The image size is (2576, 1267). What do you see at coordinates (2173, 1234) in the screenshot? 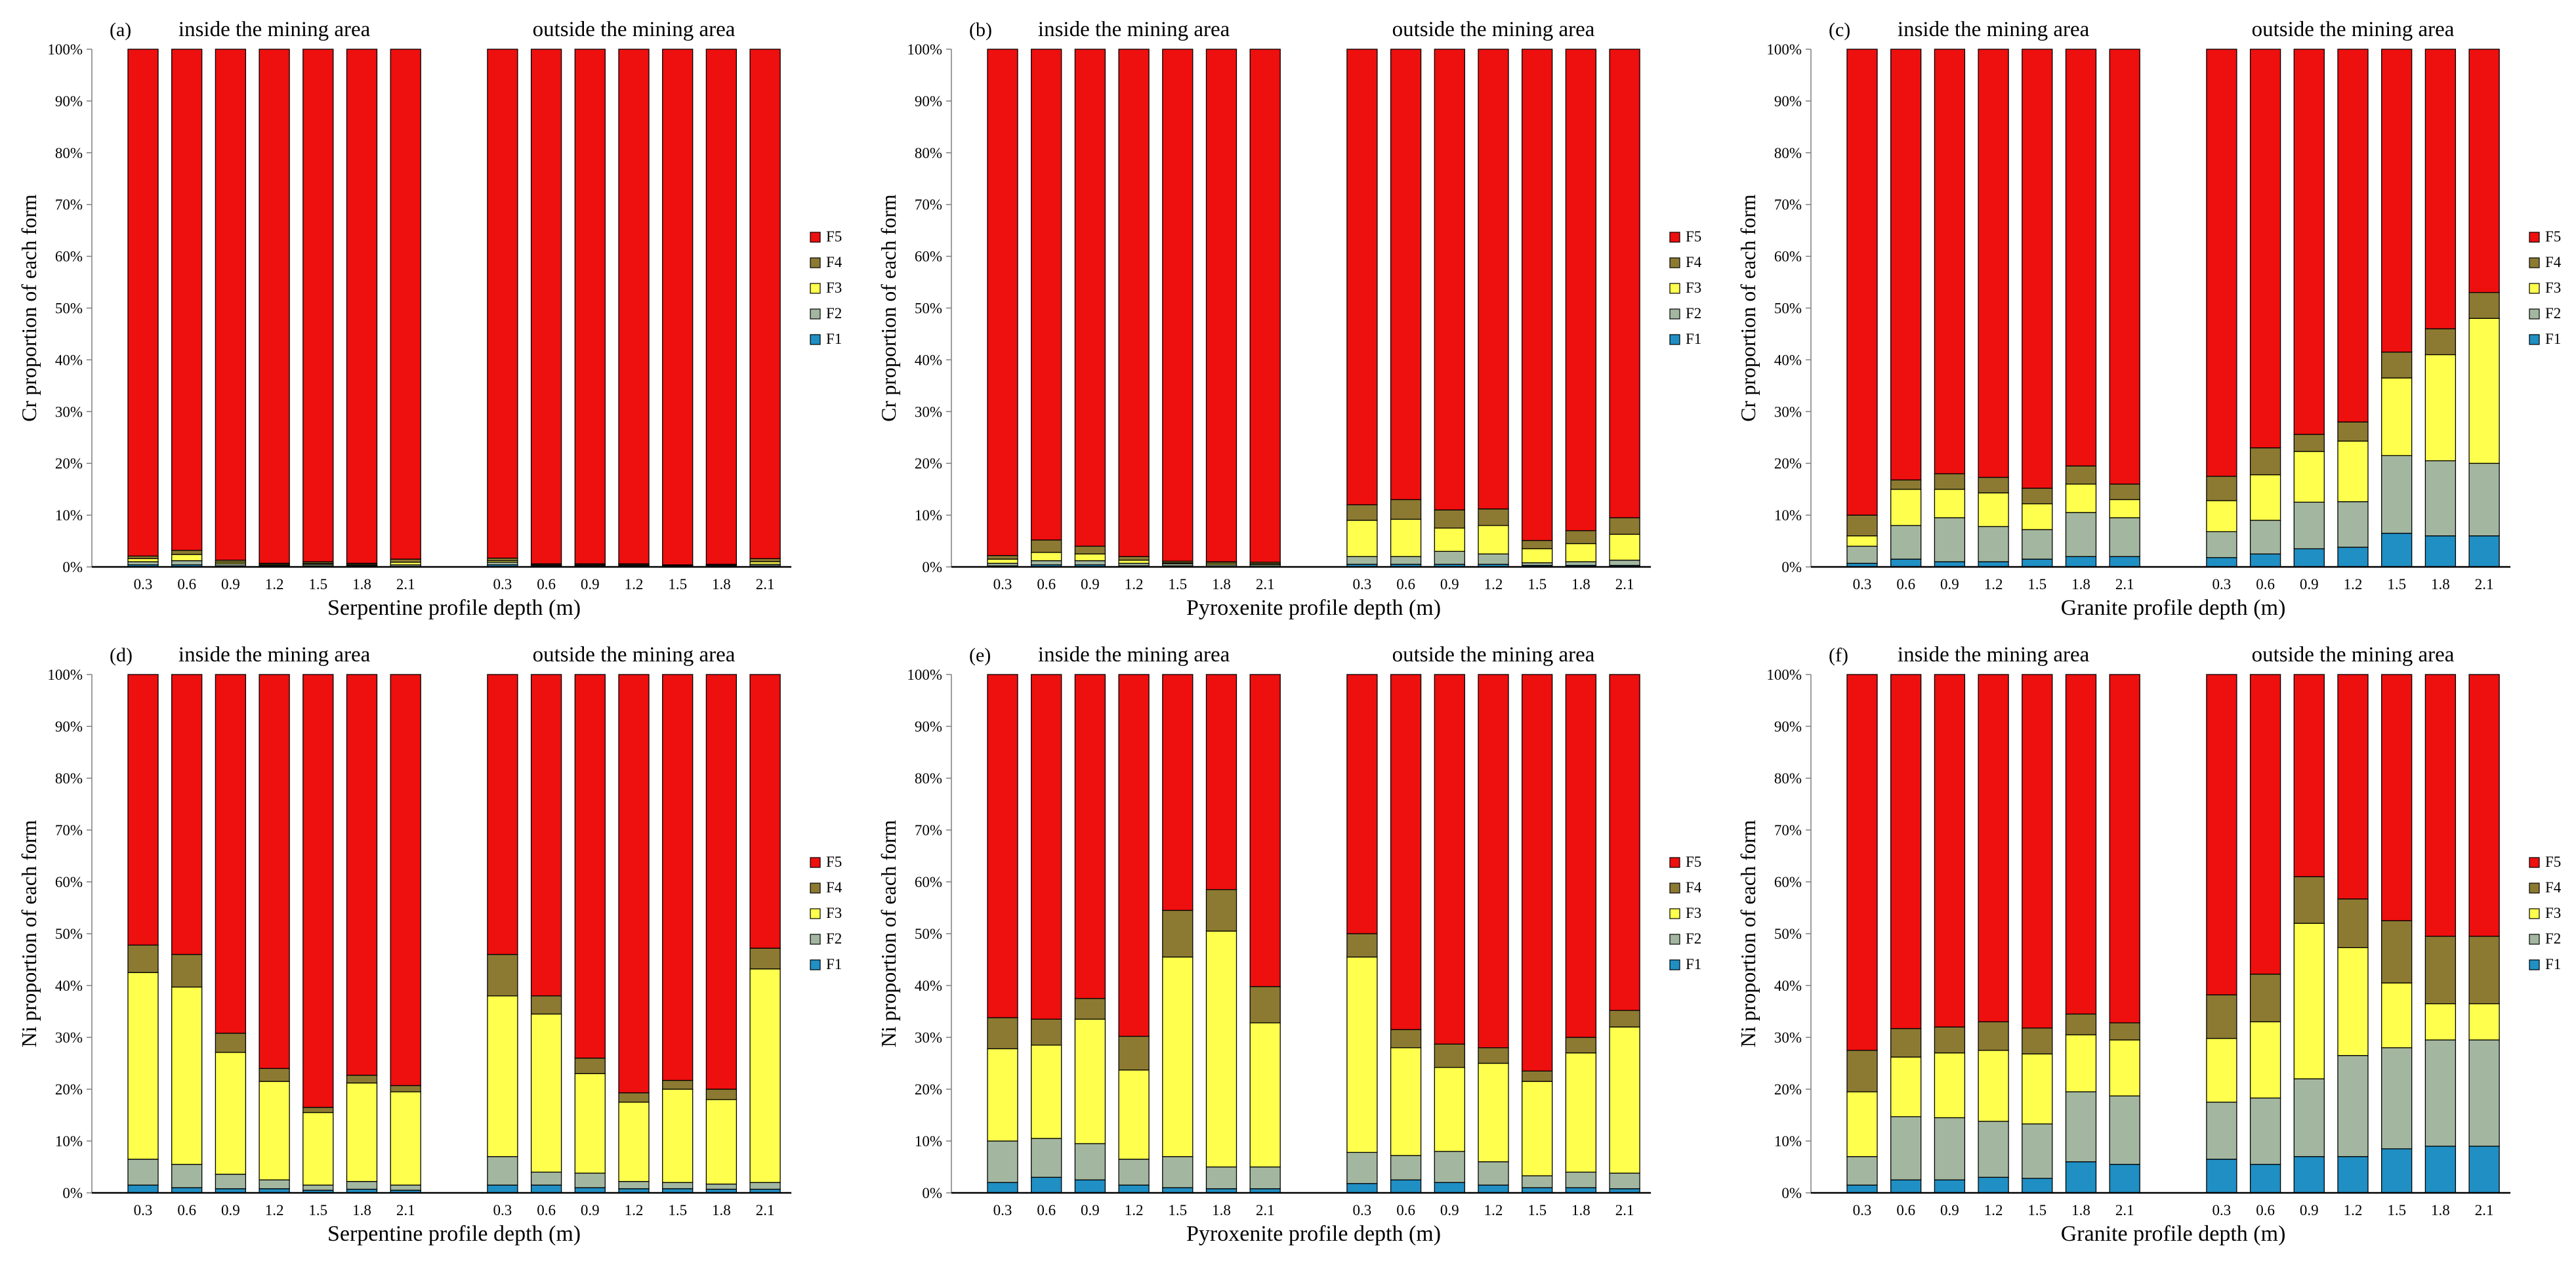
I see `x-axis-title: Granite profile depth (m)` at bounding box center [2173, 1234].